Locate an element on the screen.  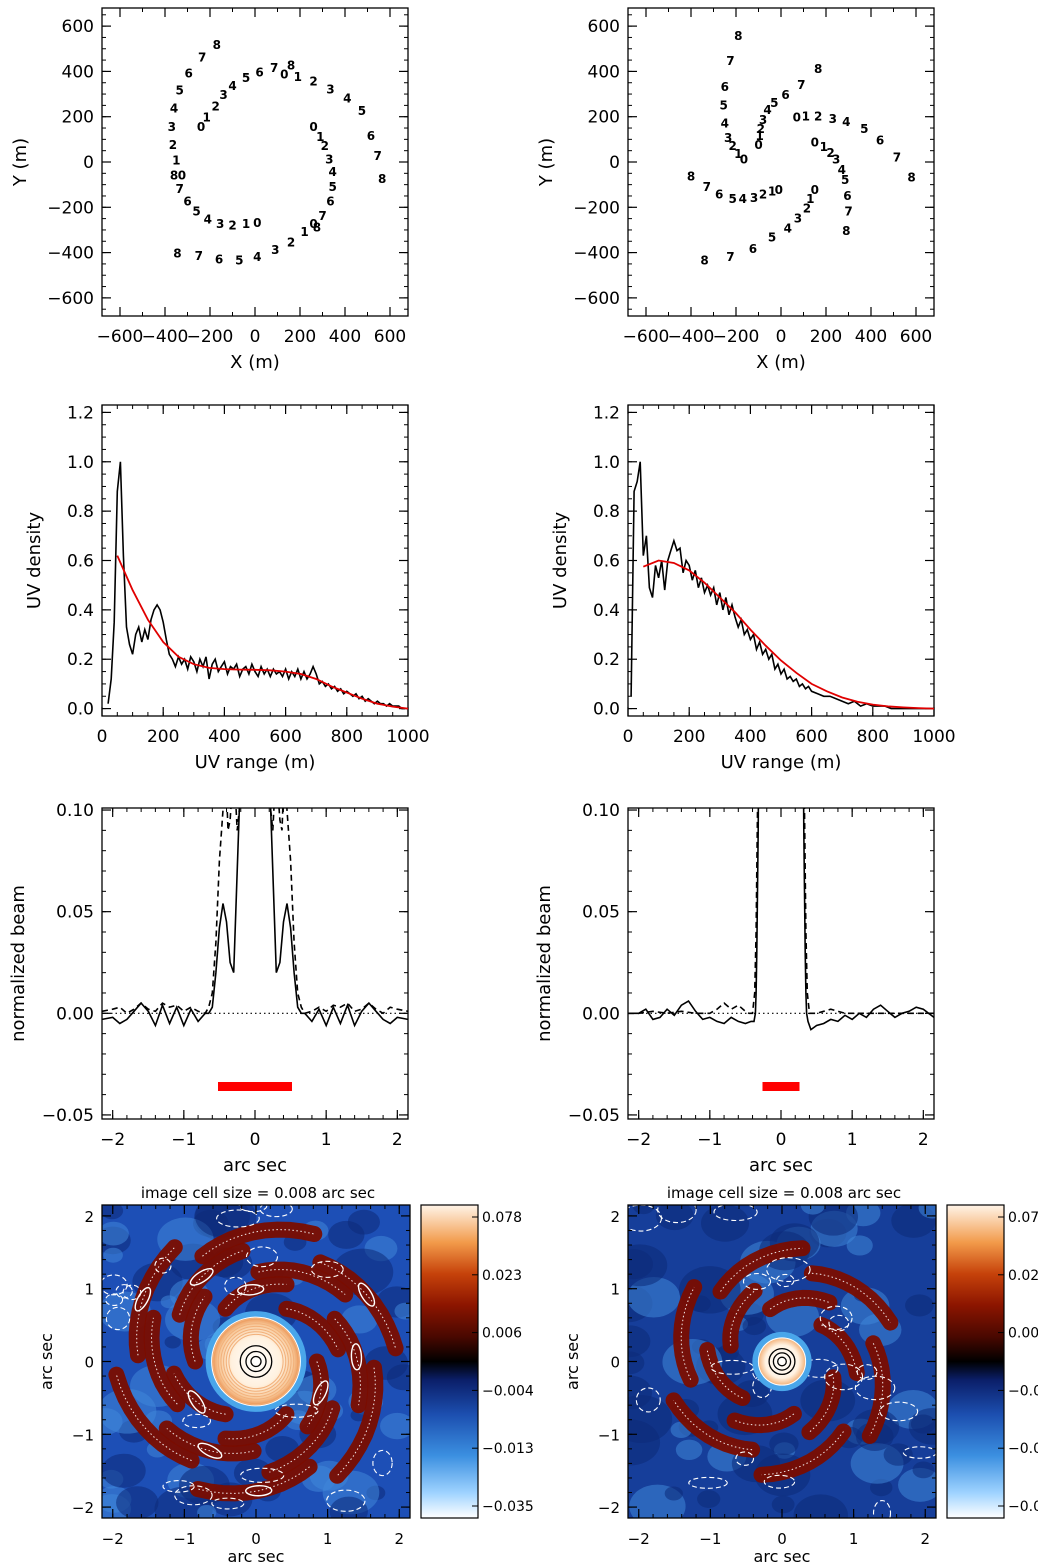
y-tick-label: −400 is located at coordinates (596, 254).